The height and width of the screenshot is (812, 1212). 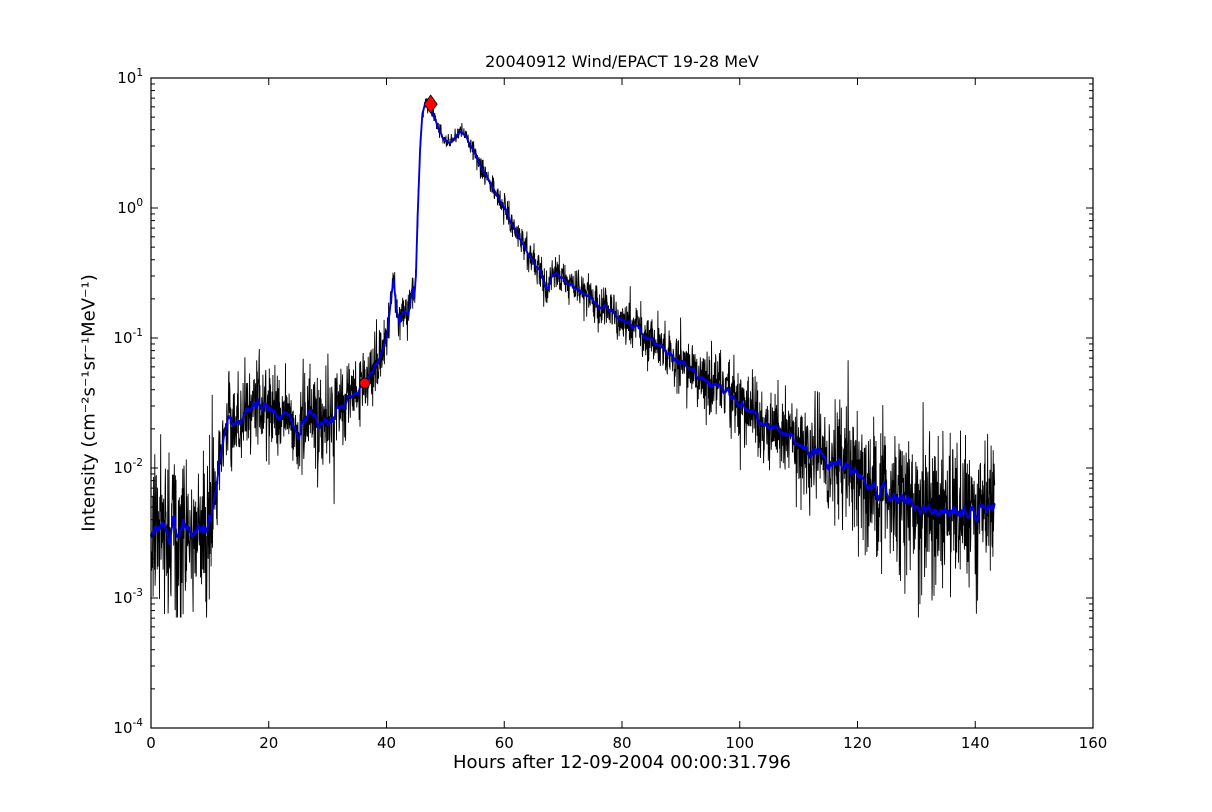 What do you see at coordinates (130, 207) in the screenshot?
I see `y-tick-label: 10⁰` at bounding box center [130, 207].